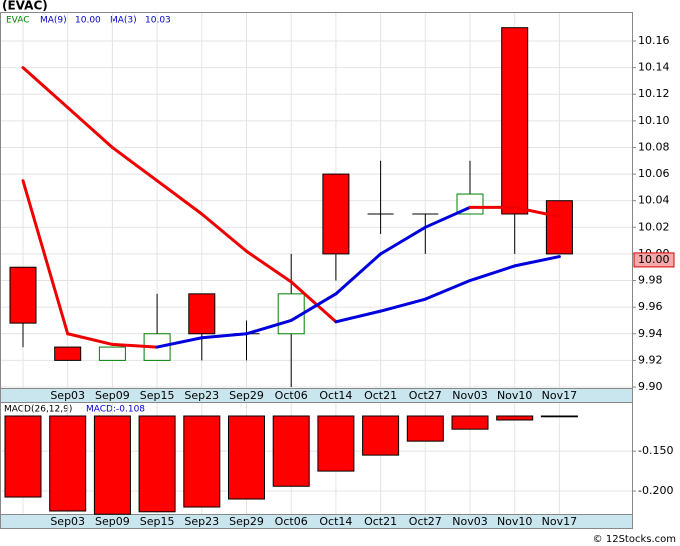 The height and width of the screenshot is (546, 680). I want to click on legend-symbol: EVAC, so click(18, 21).